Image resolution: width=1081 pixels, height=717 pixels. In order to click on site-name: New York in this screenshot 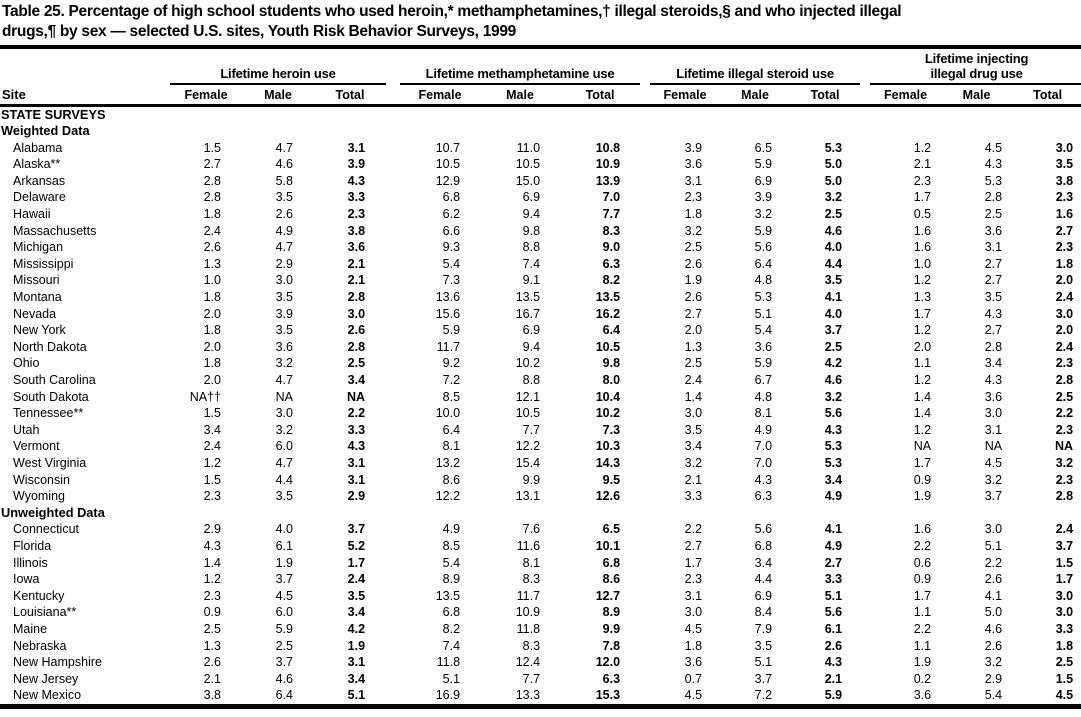, I will do `click(39, 330)`.